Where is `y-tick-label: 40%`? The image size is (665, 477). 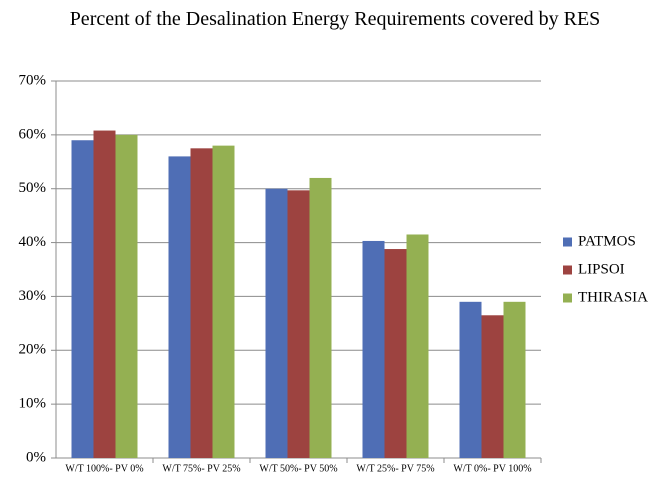 y-tick-label: 40% is located at coordinates (33, 242).